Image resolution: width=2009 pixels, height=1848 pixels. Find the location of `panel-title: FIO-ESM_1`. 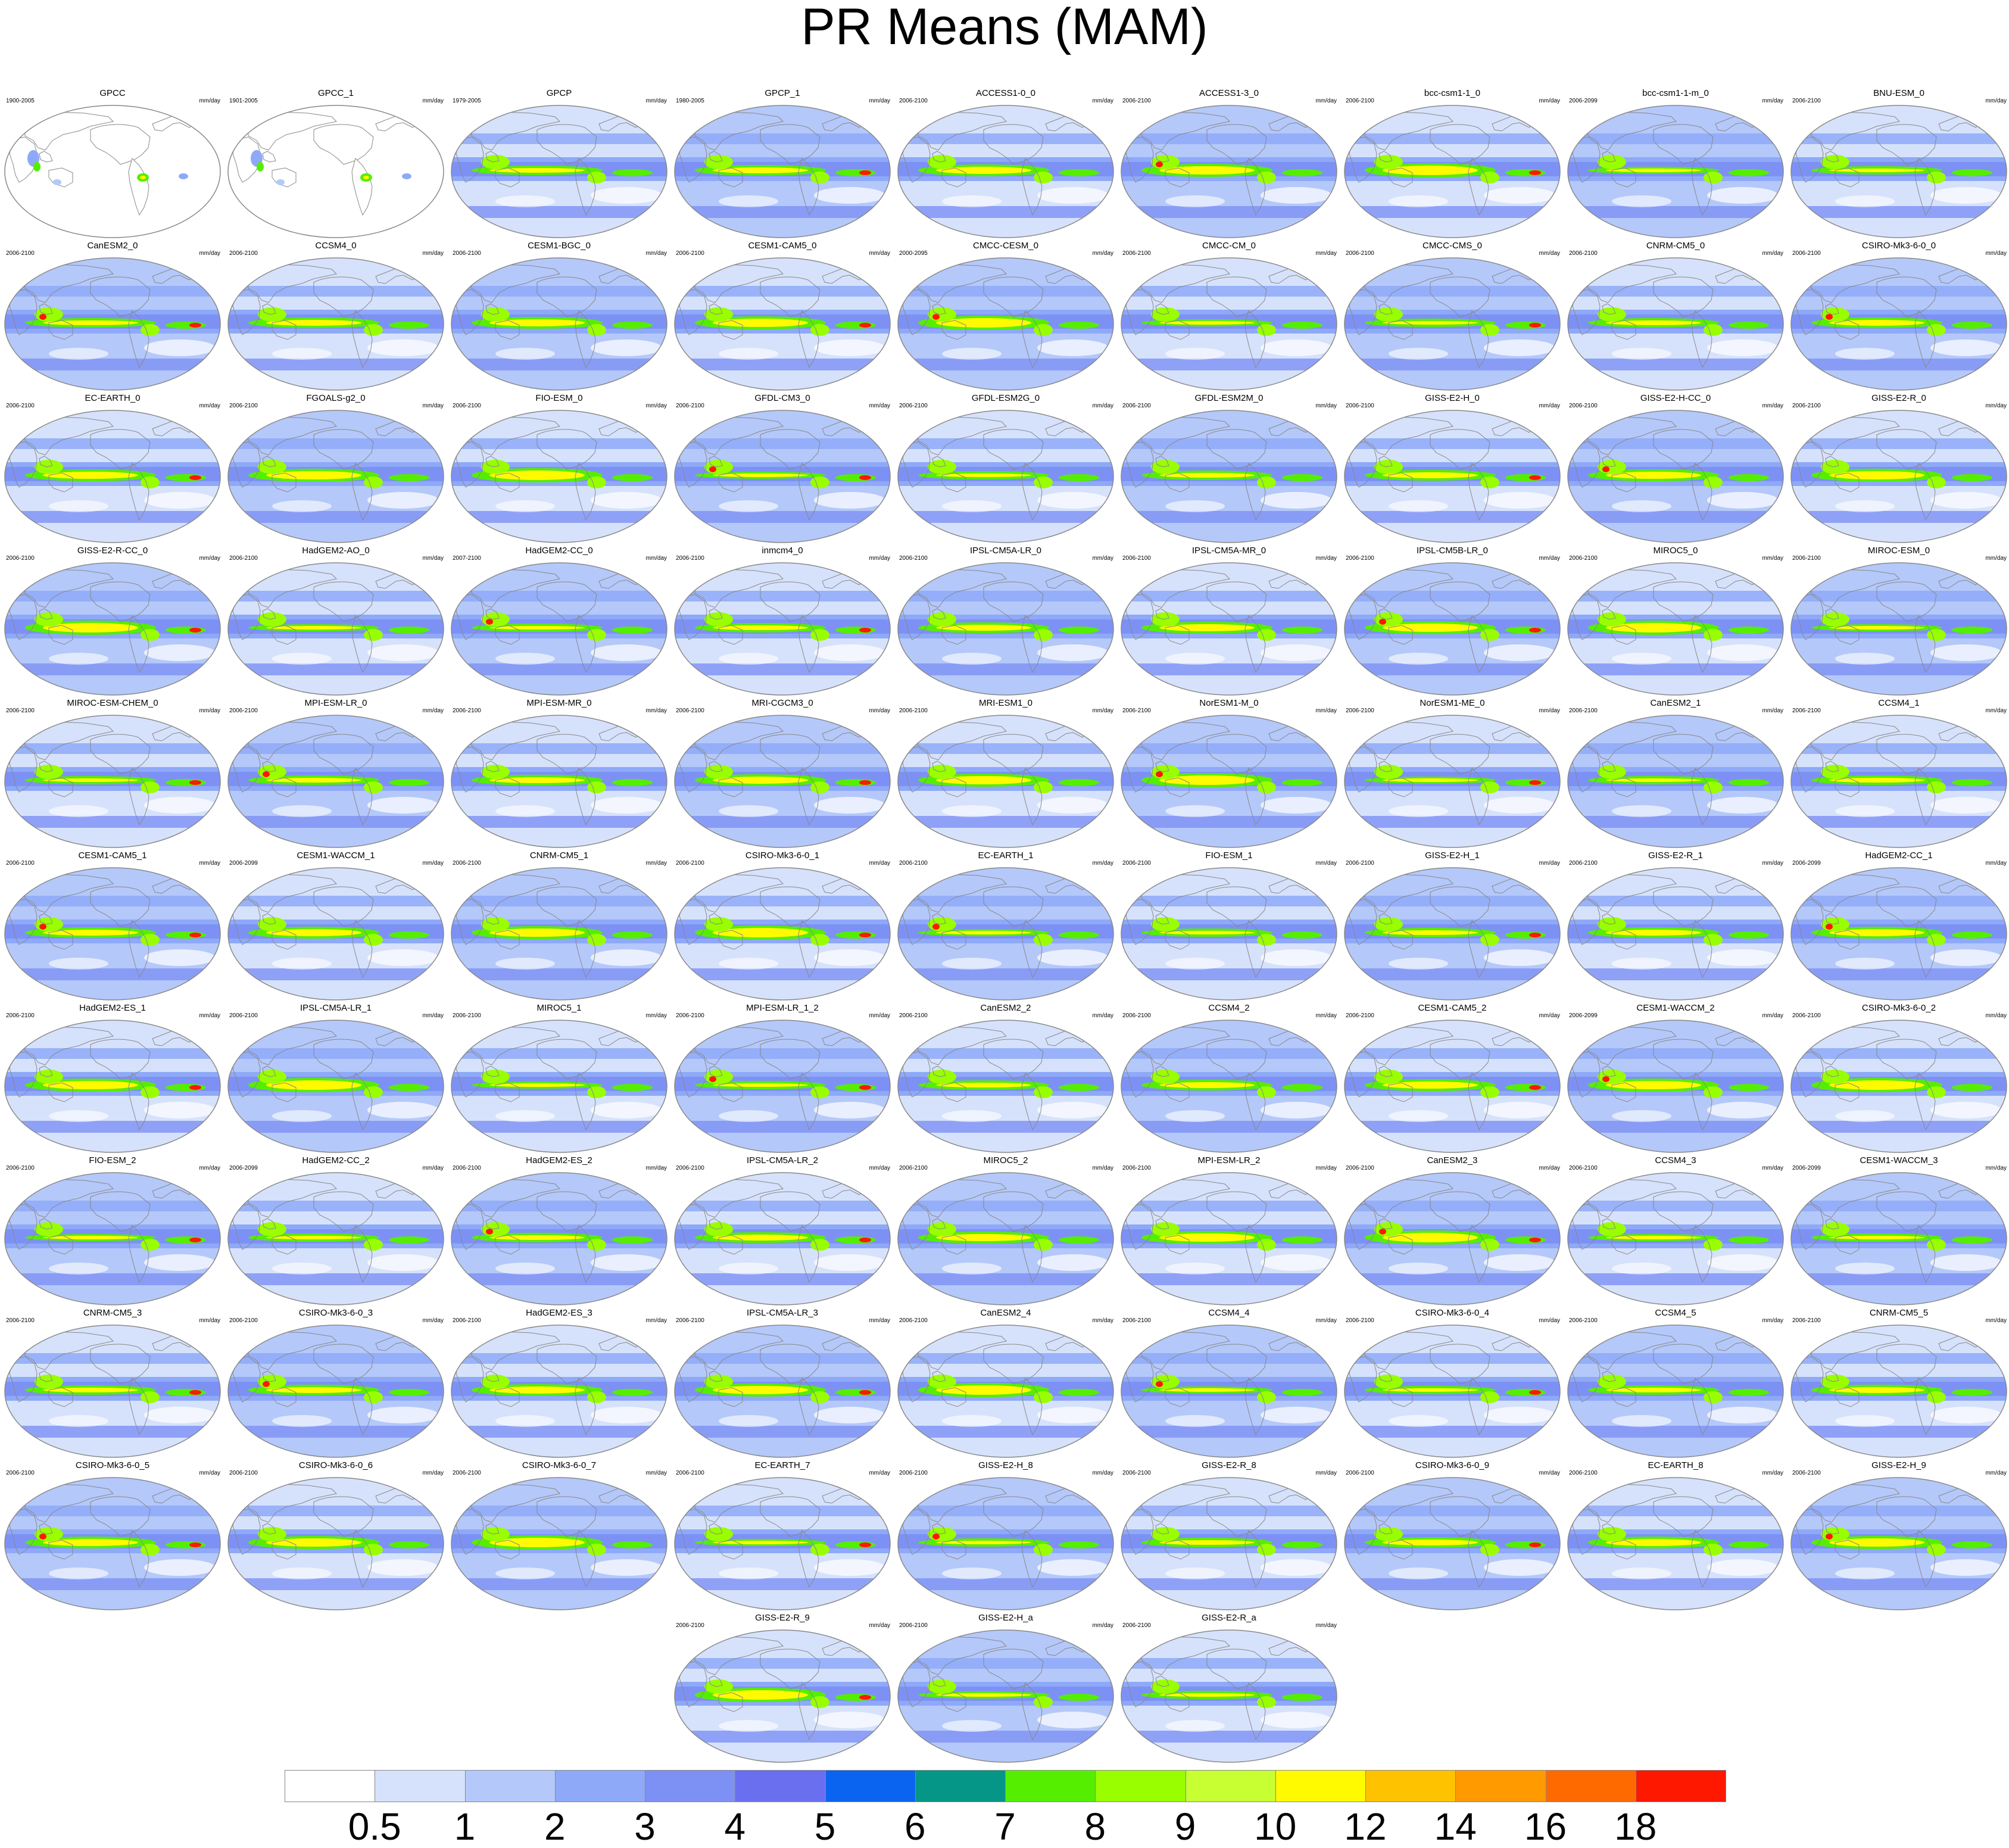

panel-title: FIO-ESM_1 is located at coordinates (1229, 855).